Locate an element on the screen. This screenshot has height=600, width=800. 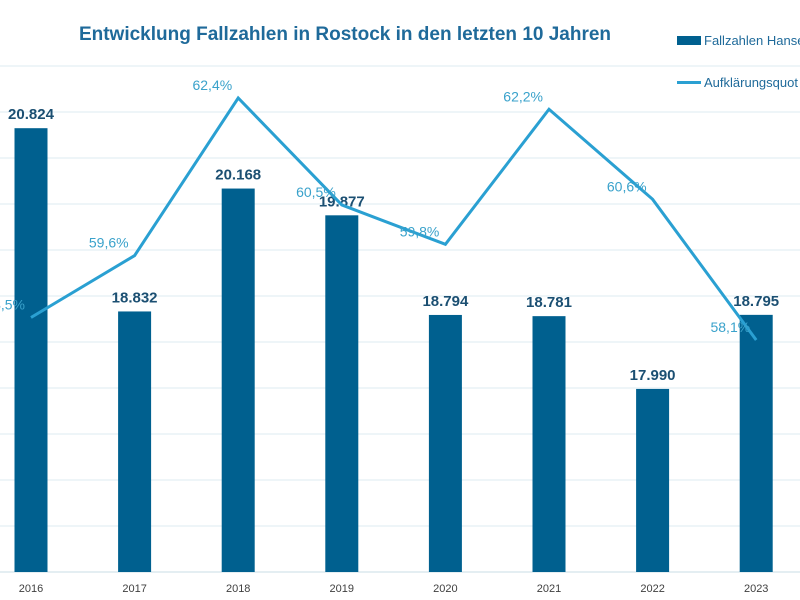
bar-2020 is located at coordinates (445, 443).